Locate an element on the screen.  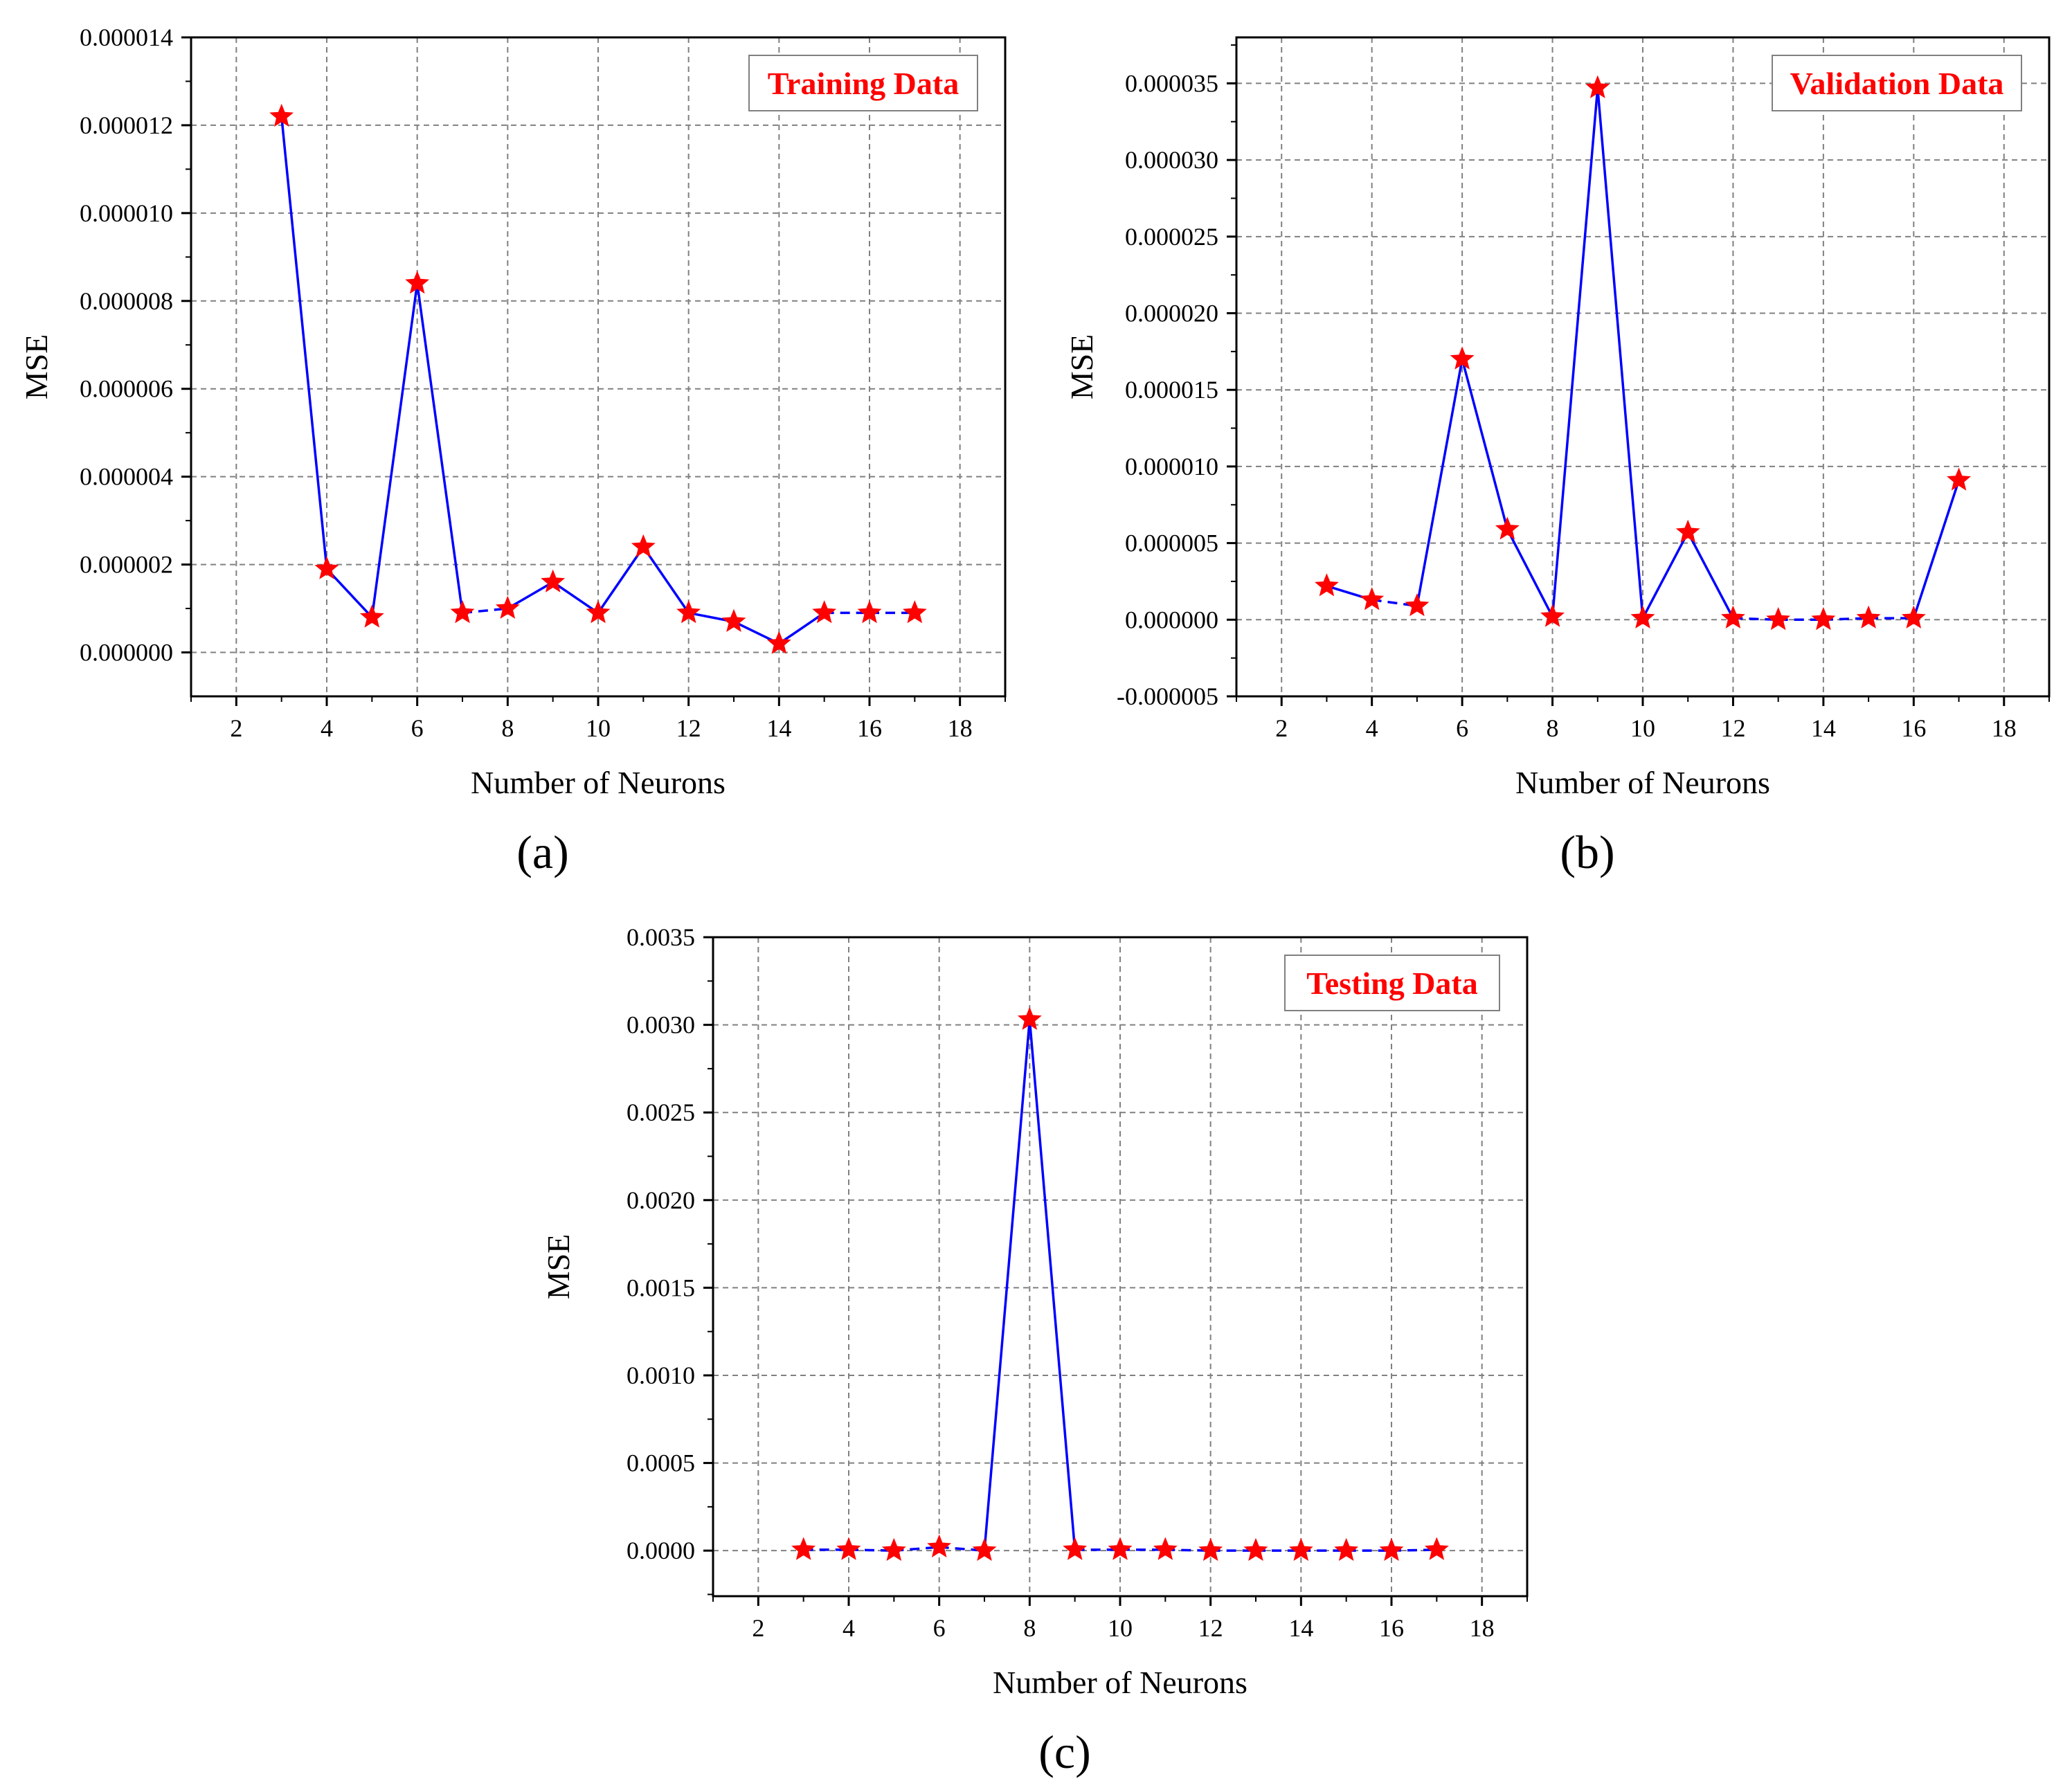
legend-label: Testing Data is located at coordinates (1392, 984).